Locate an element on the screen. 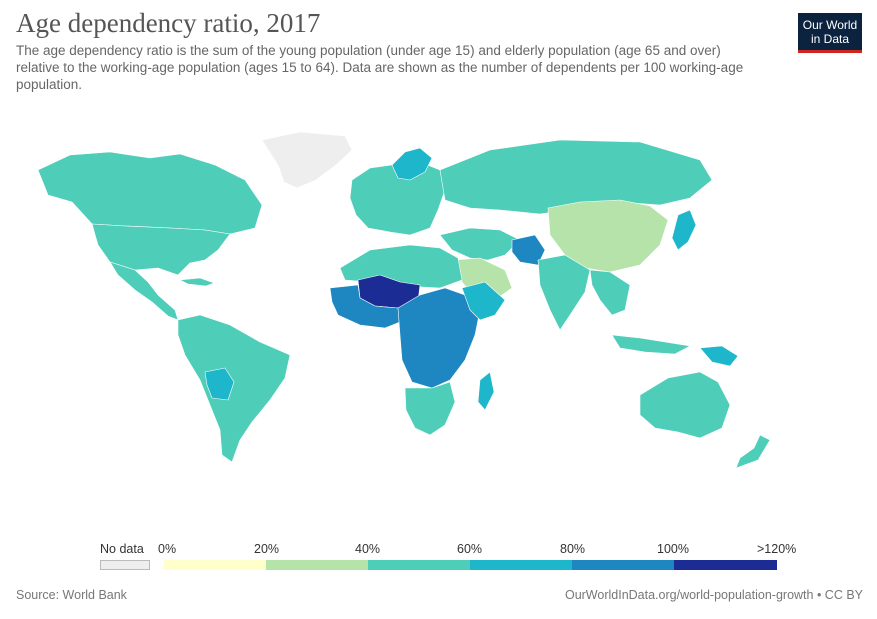  region-horn-of-africa is located at coordinates (483, 301).